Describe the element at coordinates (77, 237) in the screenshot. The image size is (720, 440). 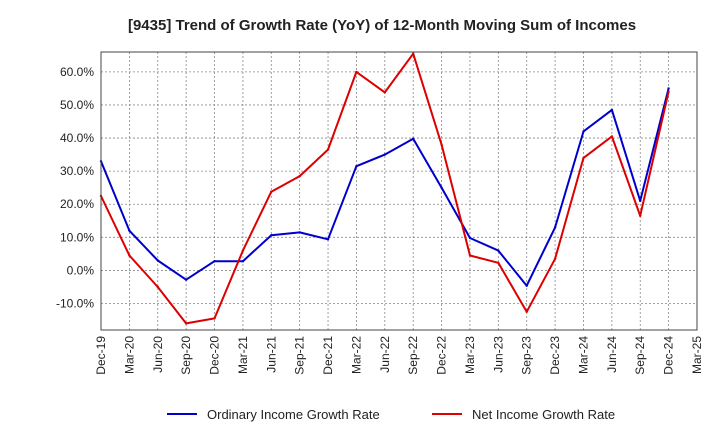
I see `y-tick-label: 10.0%` at that location.